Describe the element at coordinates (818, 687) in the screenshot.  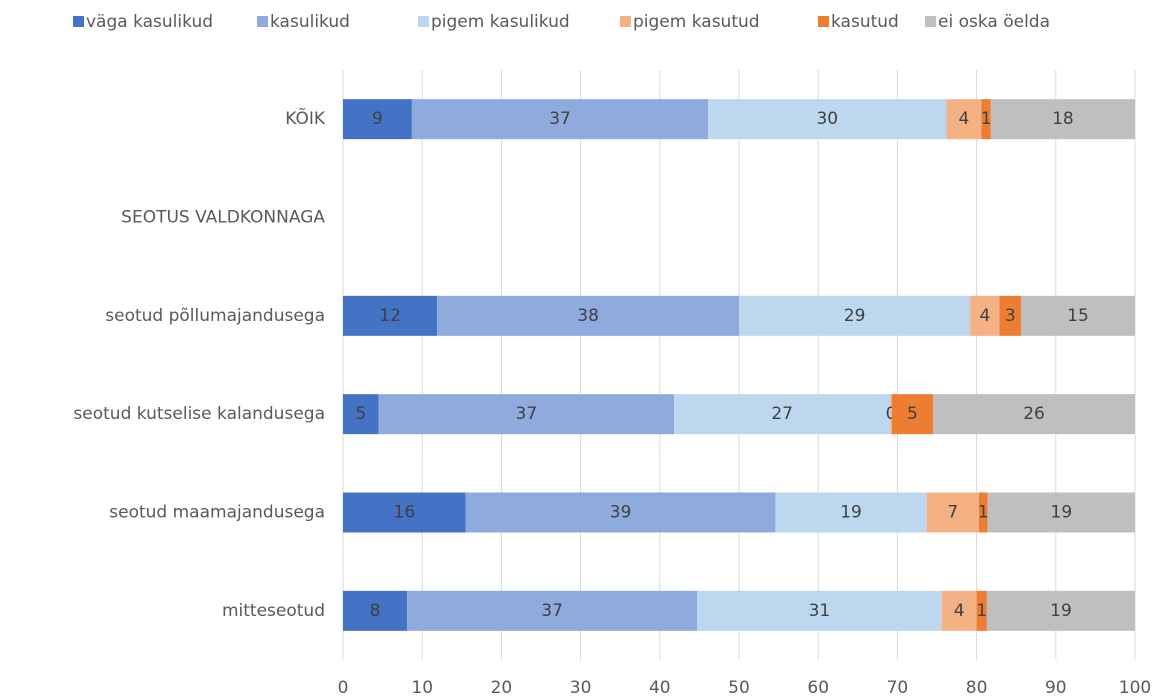
I see `x-tick-label: 60` at that location.